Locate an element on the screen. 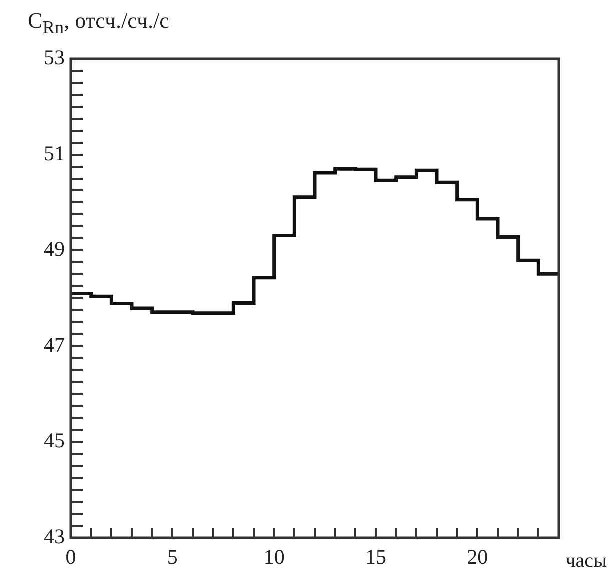 The height and width of the screenshot is (585, 615). y-tick-label: 49 is located at coordinates (54, 249).